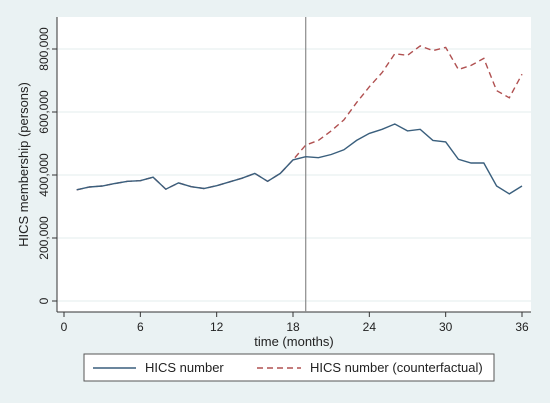 Image resolution: width=550 pixels, height=403 pixels. What do you see at coordinates (293, 341) in the screenshot?
I see `x-axis-title: time (months)` at bounding box center [293, 341].